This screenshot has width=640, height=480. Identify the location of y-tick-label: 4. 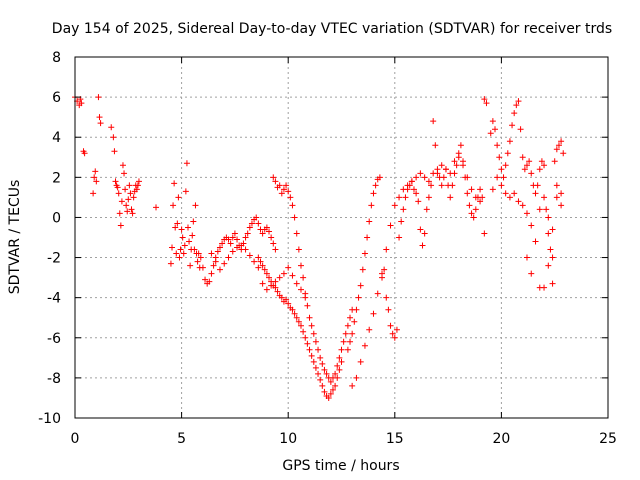
(56, 138).